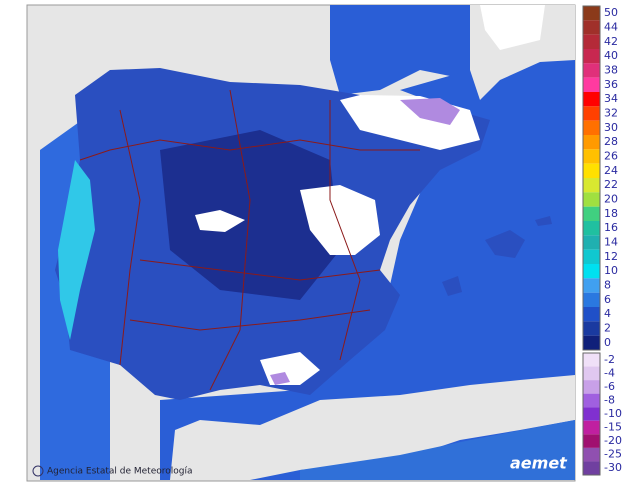 This screenshot has width=630, height=504. I want to click on alps-snow, so click(512, 27).